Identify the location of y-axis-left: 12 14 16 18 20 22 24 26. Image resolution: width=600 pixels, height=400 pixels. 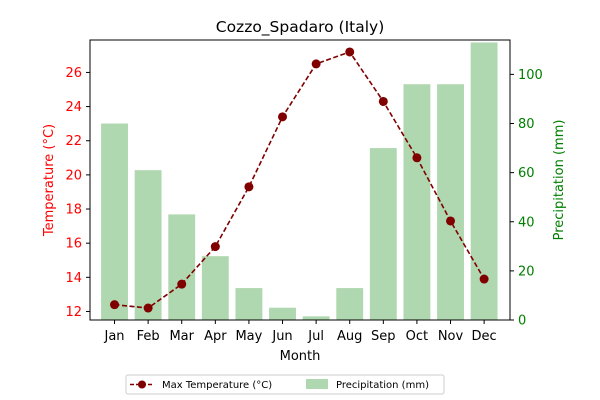
(77, 193).